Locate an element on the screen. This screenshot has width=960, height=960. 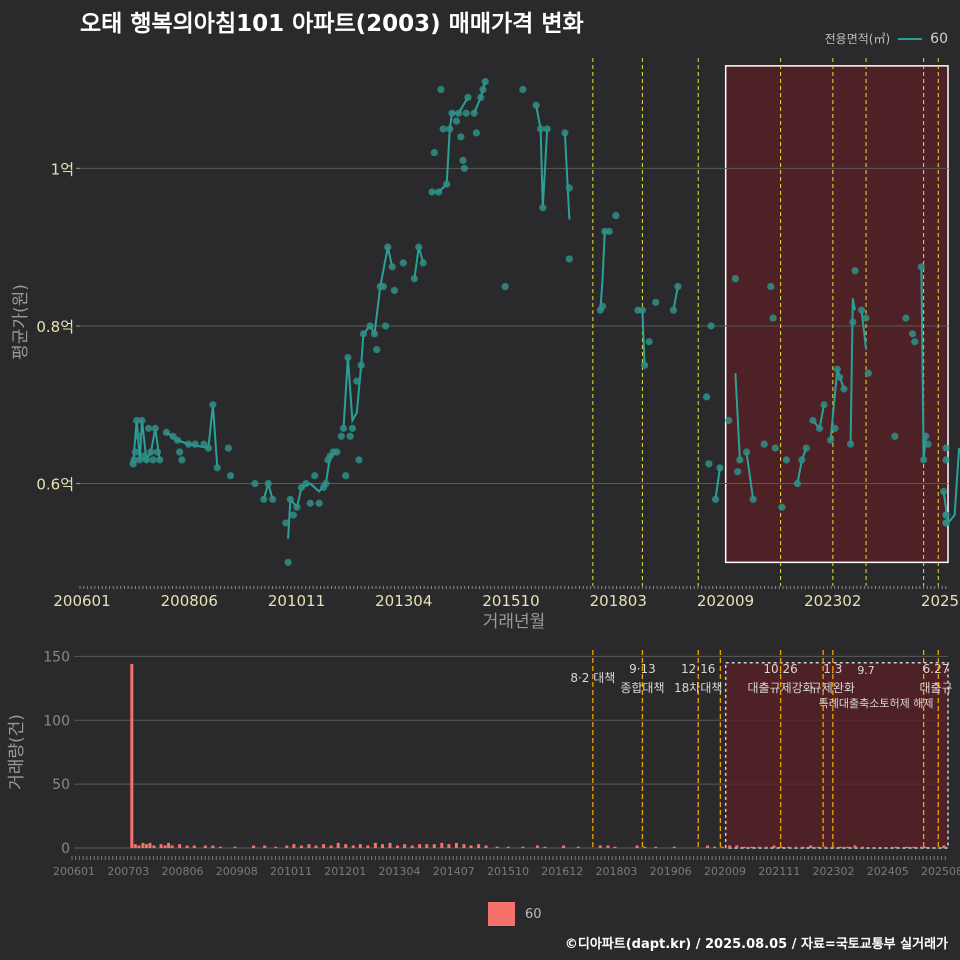
legend-bottom-value: 60 is located at coordinates (533, 914).